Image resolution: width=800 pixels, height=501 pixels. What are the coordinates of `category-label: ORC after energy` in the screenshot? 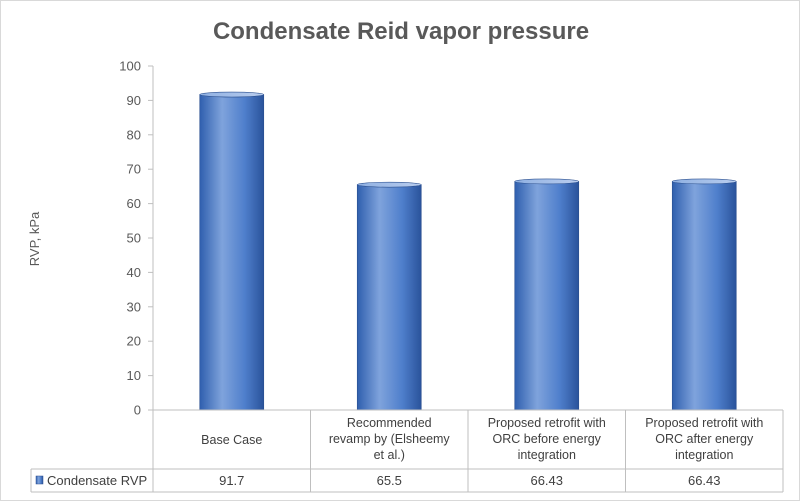 It's located at (704, 439).